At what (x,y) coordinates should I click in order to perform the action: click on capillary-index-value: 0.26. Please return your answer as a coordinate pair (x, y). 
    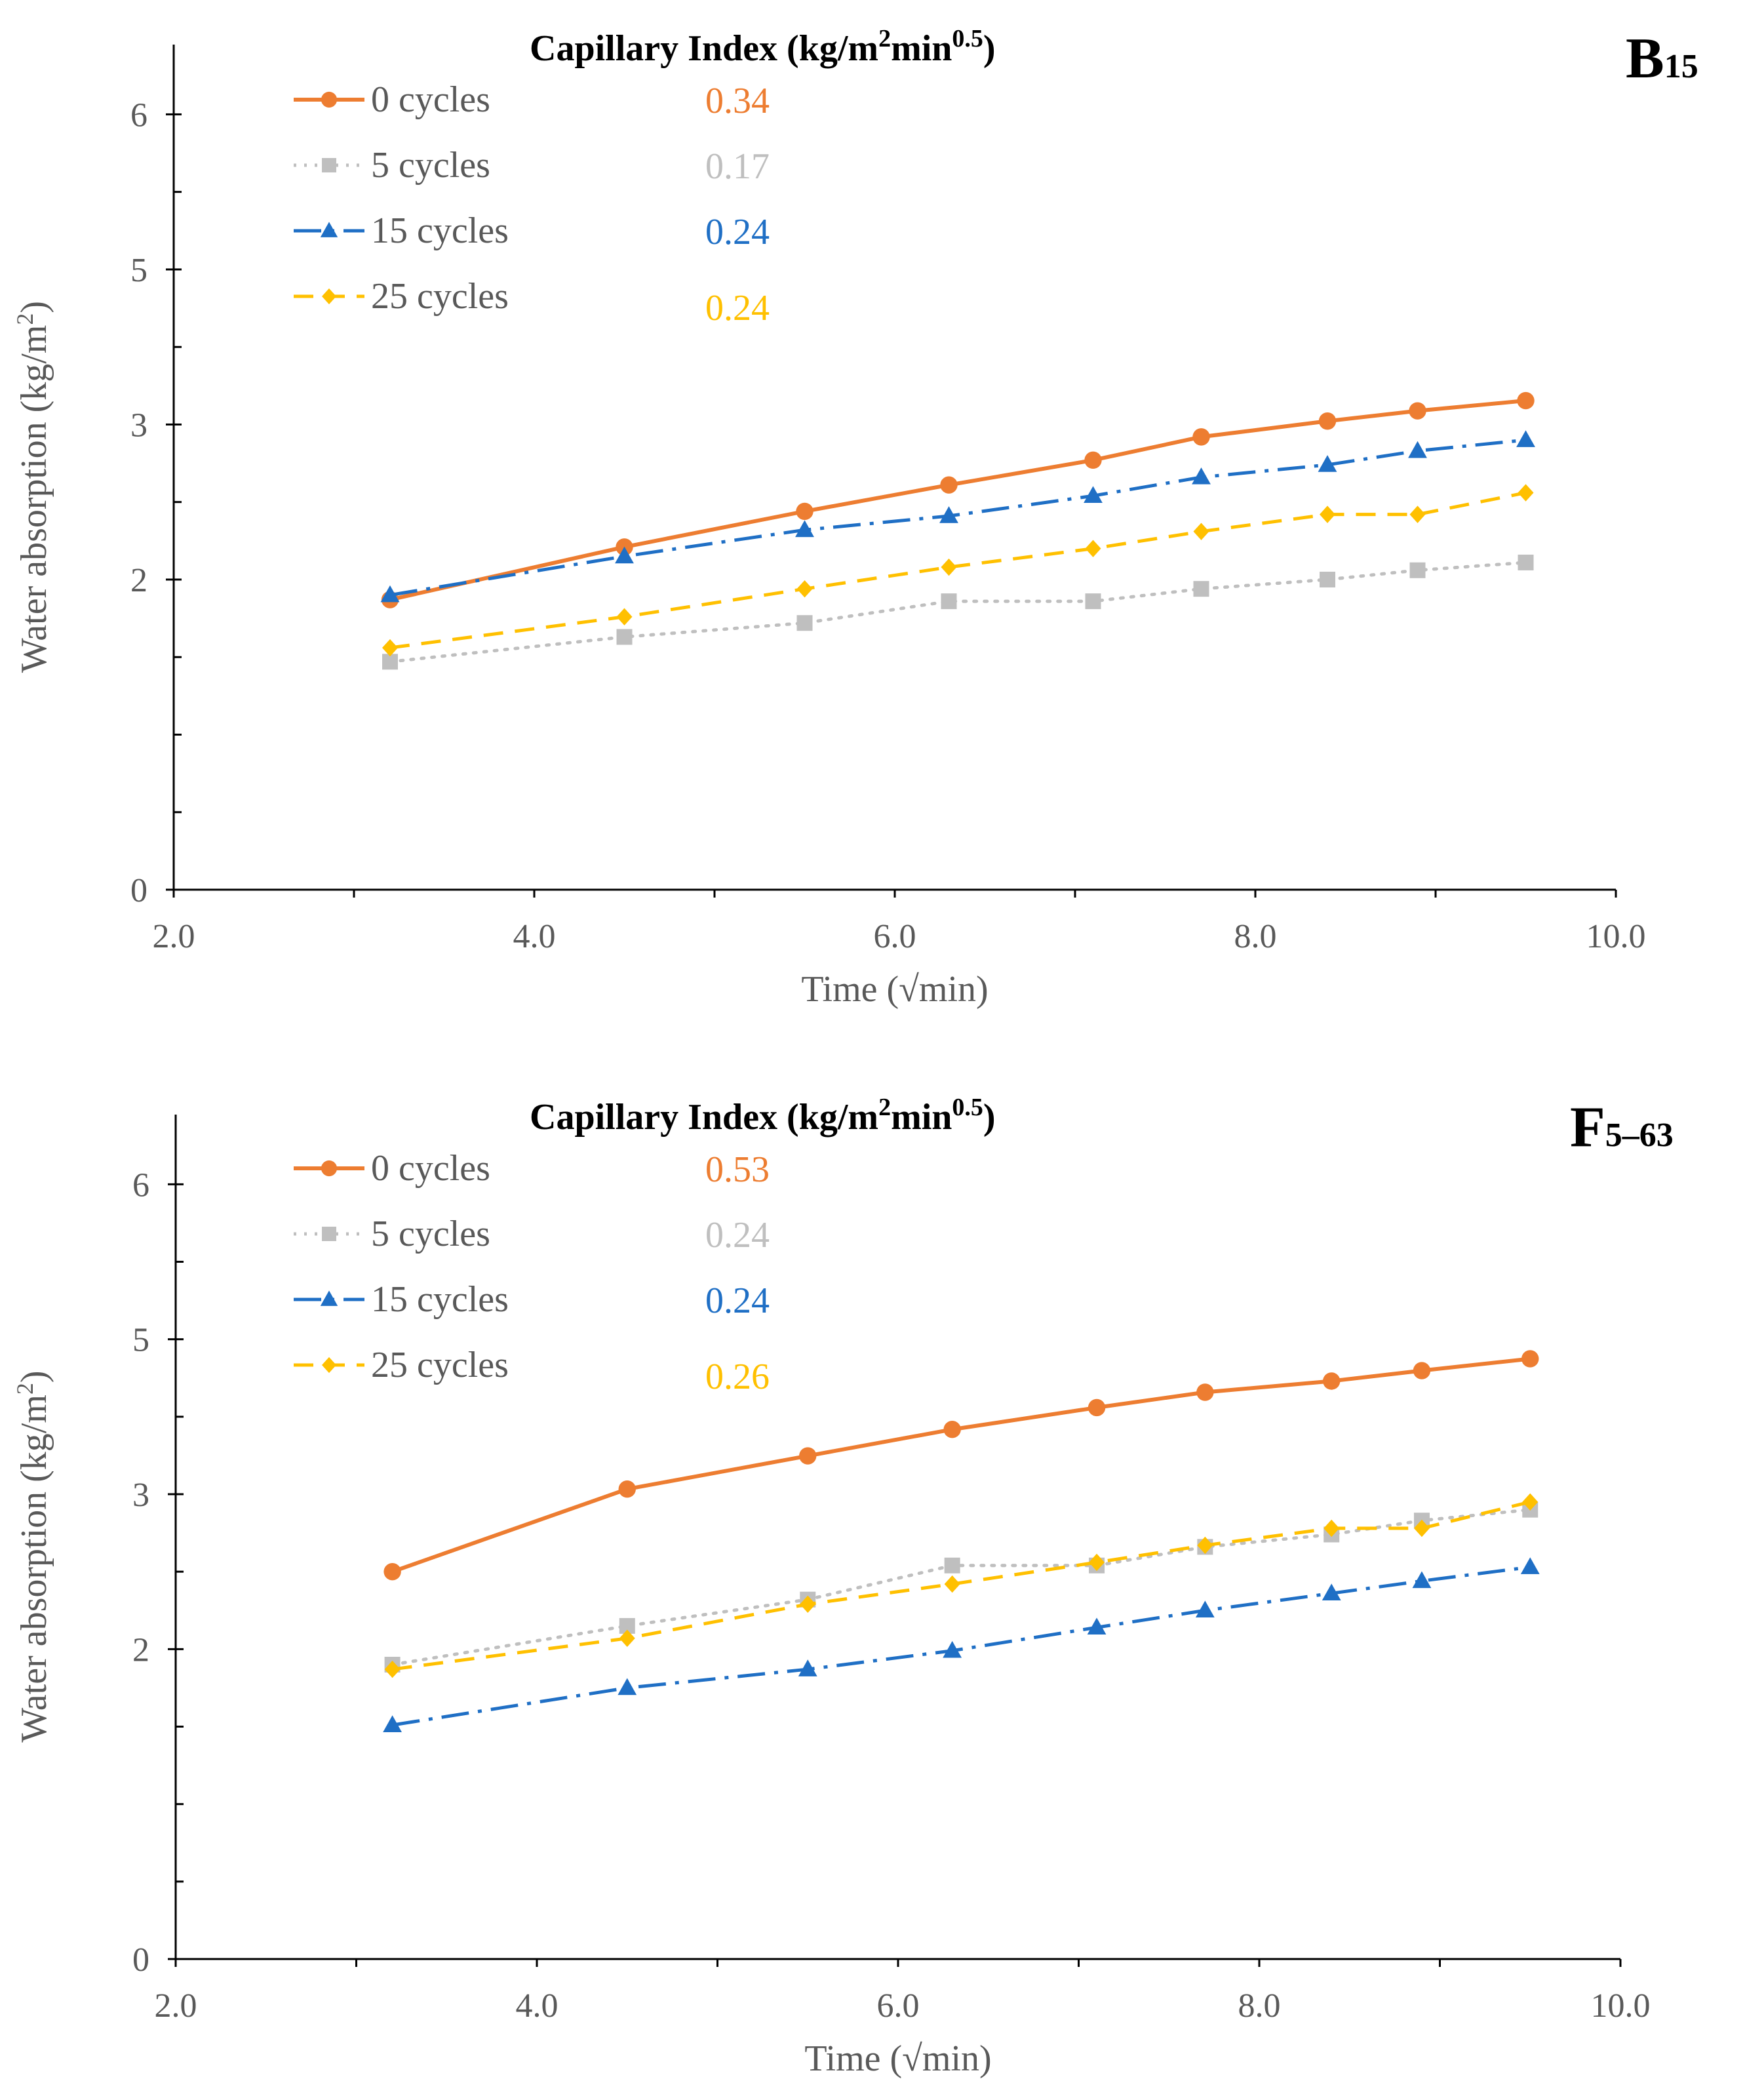
    Looking at the image, I should click on (738, 1377).